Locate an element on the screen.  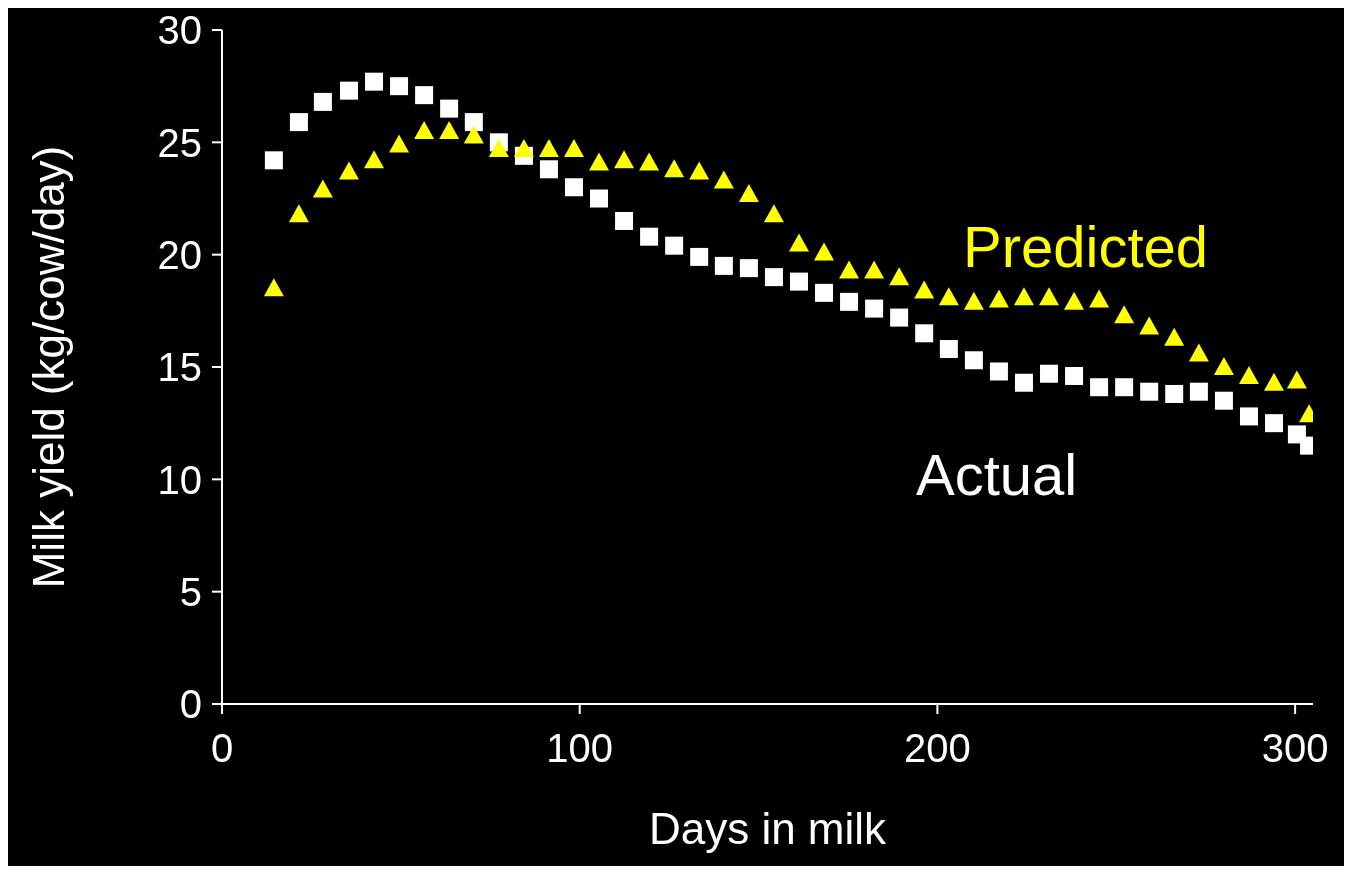
x-tick-label: 0 is located at coordinates (222, 748).